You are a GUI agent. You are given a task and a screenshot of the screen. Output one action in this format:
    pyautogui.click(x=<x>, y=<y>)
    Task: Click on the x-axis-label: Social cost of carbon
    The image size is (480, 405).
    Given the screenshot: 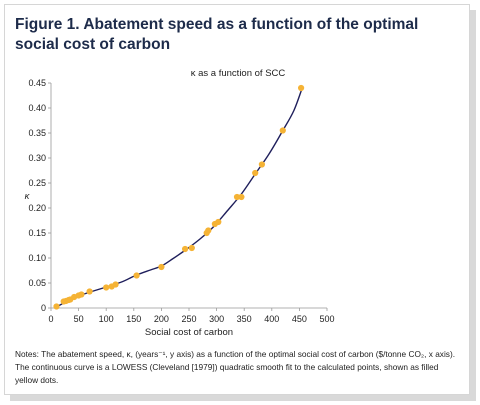 What is the action you would take?
    pyautogui.click(x=189, y=332)
    